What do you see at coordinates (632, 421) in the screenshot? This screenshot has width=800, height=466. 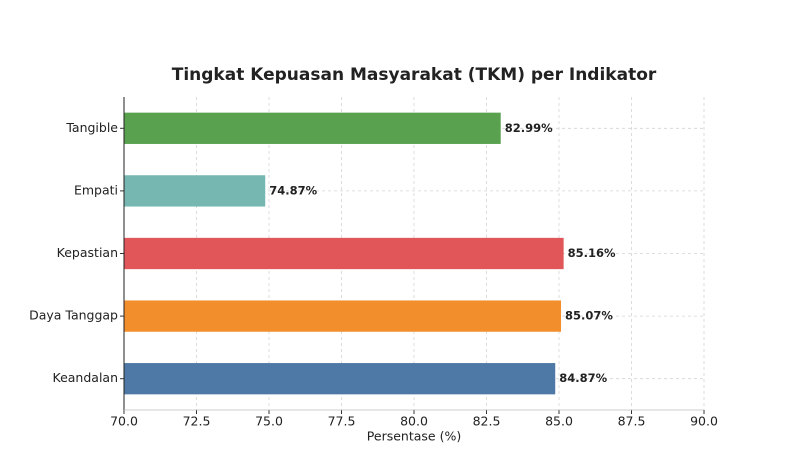 I see `x-tick-label: 87.5` at bounding box center [632, 421].